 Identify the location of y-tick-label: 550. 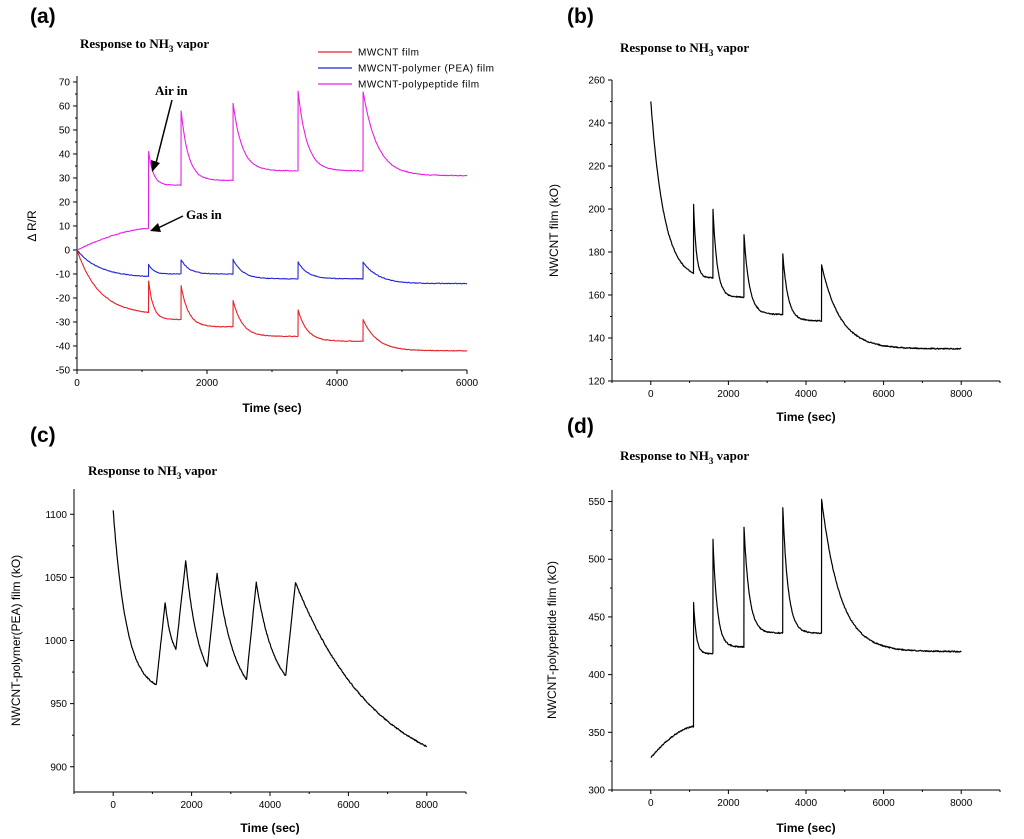
(596, 502).